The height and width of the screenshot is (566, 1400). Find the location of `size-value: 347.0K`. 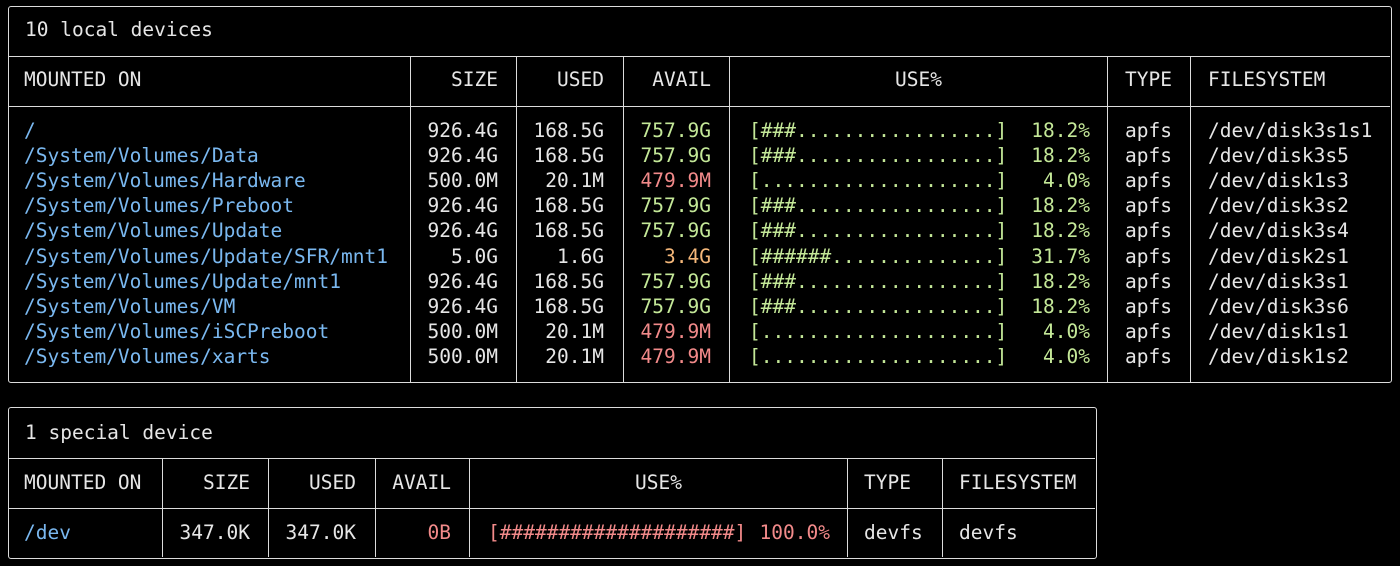

size-value: 347.0K is located at coordinates (214, 532).